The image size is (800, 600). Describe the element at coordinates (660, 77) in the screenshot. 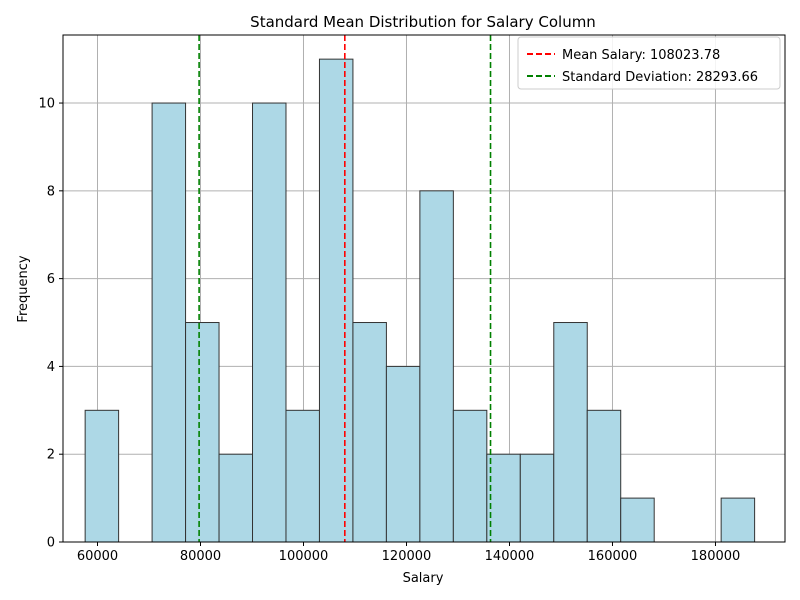

I see `legend-std-label: Standard Deviation: 28293.66` at that location.